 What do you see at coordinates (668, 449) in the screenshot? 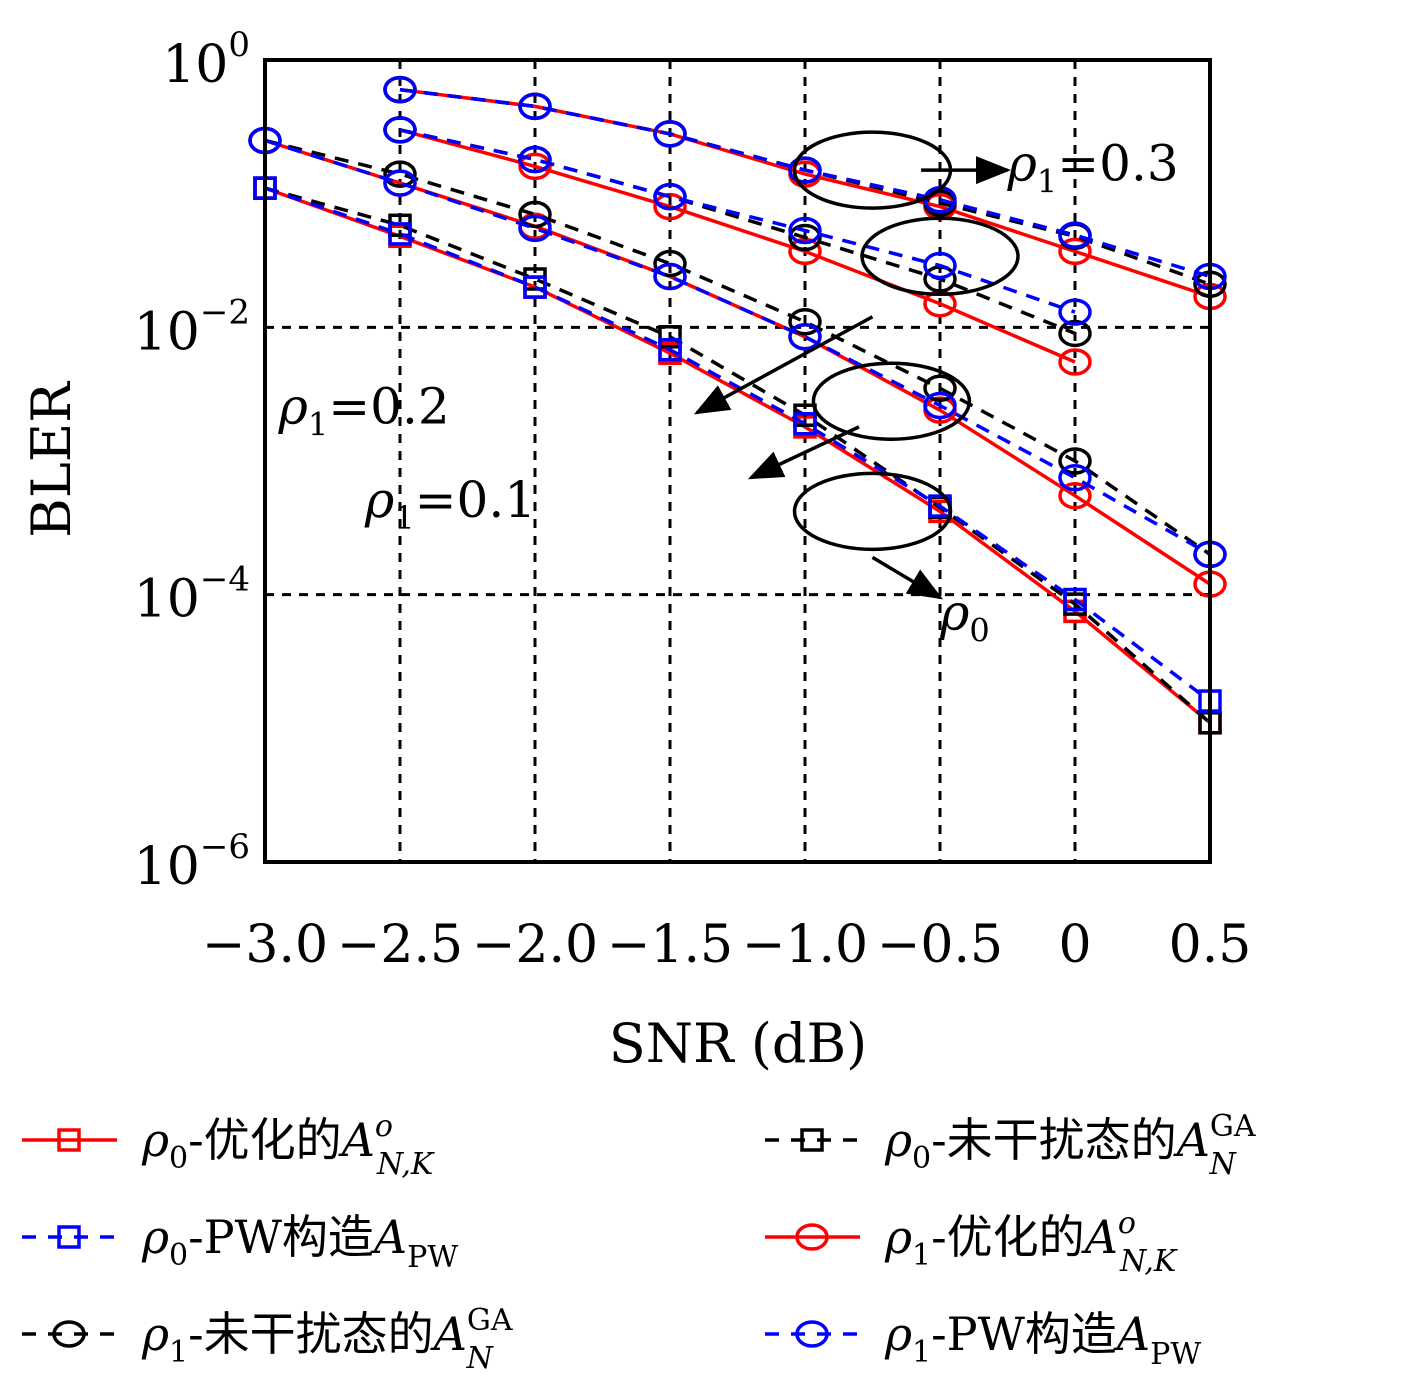
I see `annotation-rho1-01: ρ1=0.1` at bounding box center [668, 449].